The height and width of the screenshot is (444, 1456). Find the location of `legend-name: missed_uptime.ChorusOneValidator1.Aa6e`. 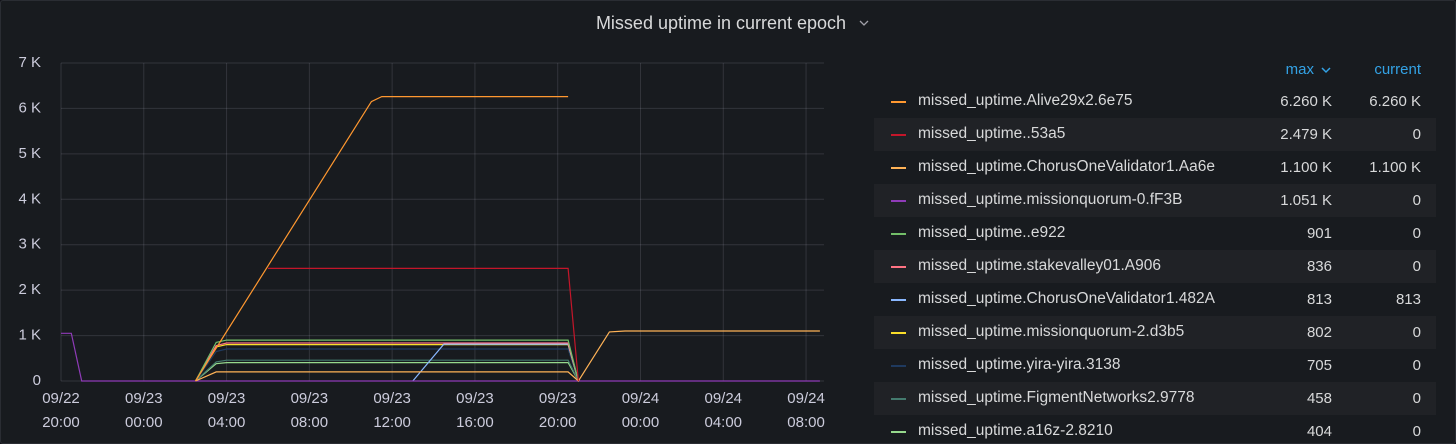

legend-name: missed_uptime.ChorusOneValidator1.Aa6e is located at coordinates (1066, 166).